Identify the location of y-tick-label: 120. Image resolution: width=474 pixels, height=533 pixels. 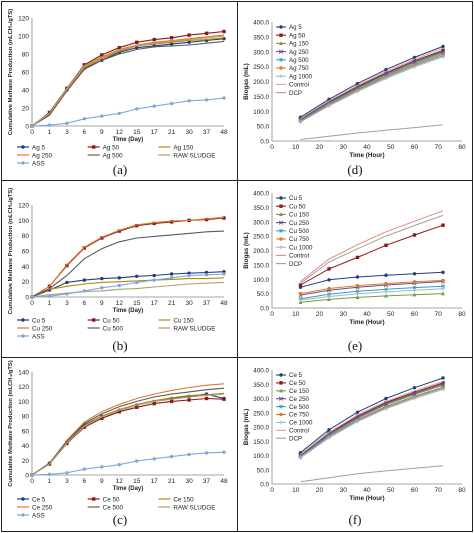
(23, 19).